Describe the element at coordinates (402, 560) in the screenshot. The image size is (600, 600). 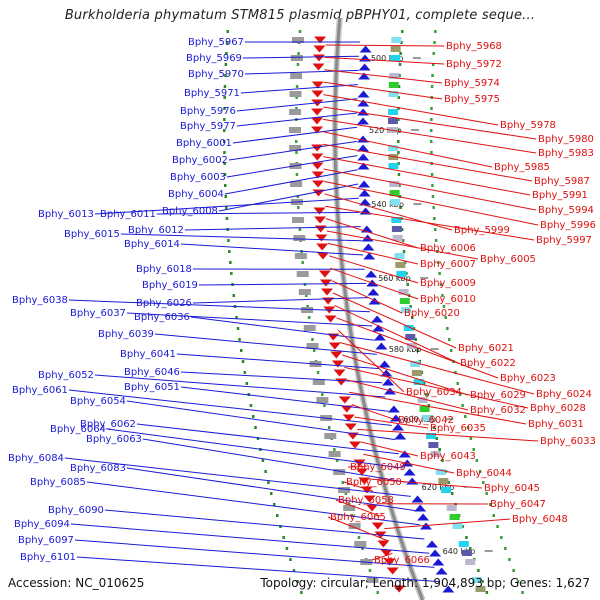
I see `gene-label-right: Bphy_6066` at that location.